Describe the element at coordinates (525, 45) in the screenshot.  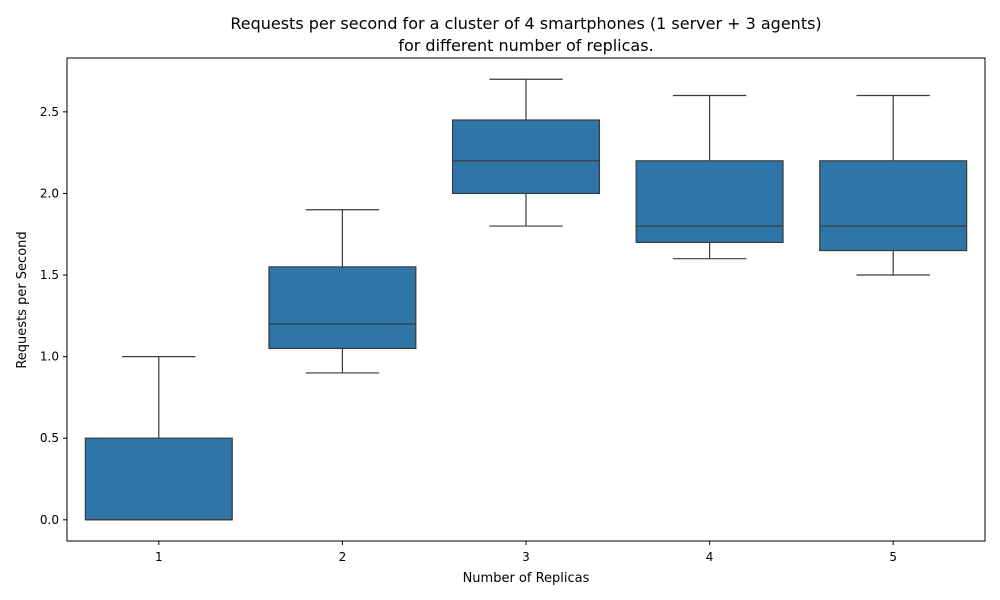
I see `chart-subtitle: for different number of replicas.` at that location.